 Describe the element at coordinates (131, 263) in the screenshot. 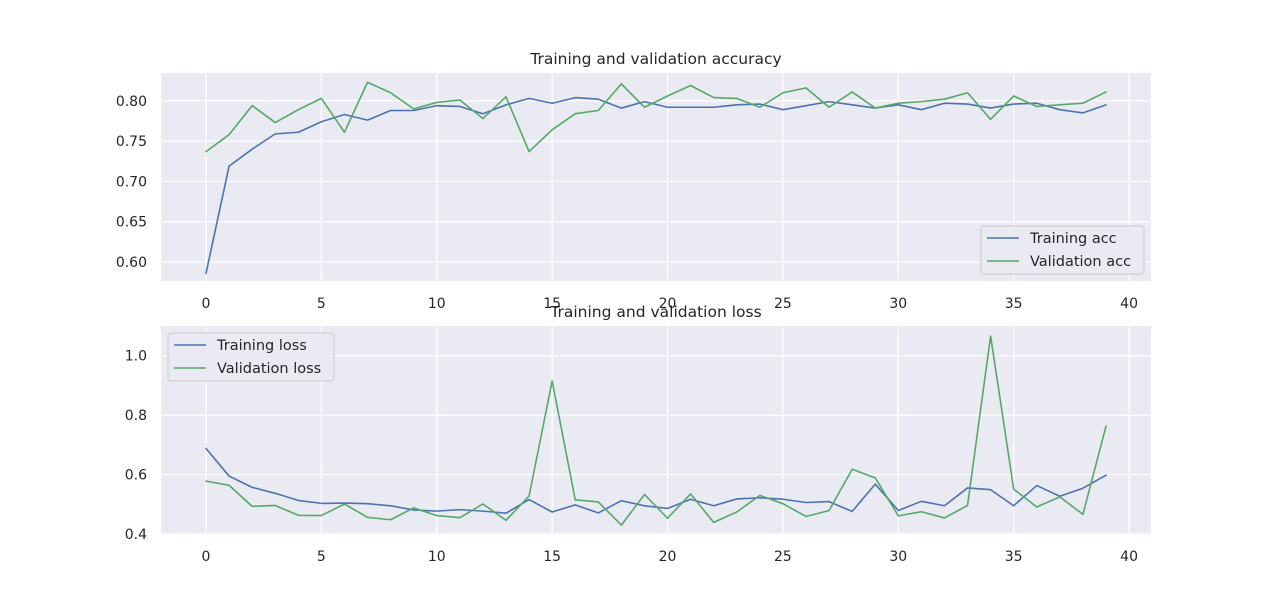

I see `accuracy-y-tick-label: 0.60` at that location.